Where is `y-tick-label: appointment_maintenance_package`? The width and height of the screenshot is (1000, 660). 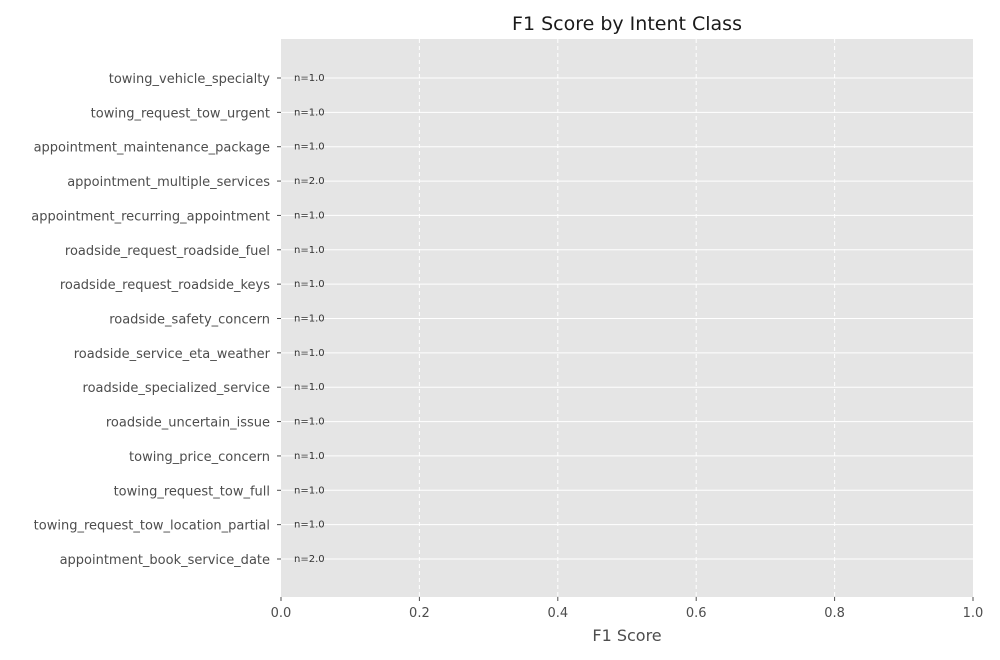 y-tick-label: appointment_maintenance_package is located at coordinates (152, 148).